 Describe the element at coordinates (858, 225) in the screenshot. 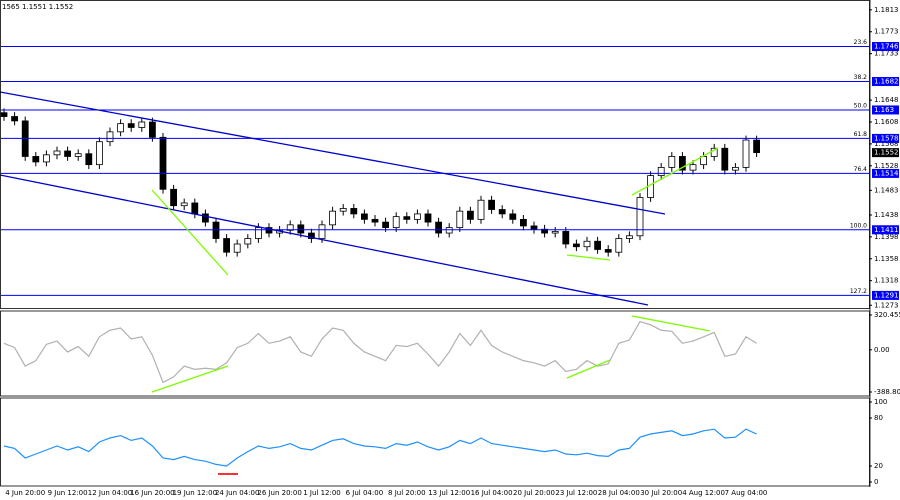

I see `level-name: 100.0` at that location.